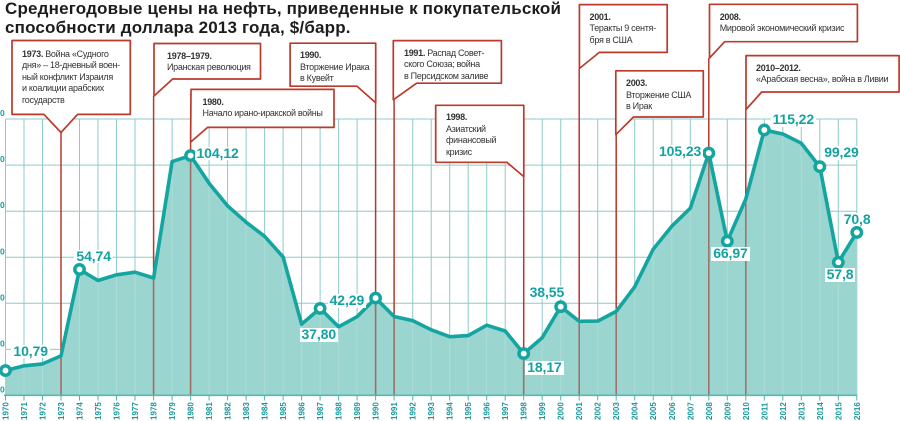 The width and height of the screenshot is (900, 421). Describe the element at coordinates (339, 411) in the screenshot. I see `svg-text: 1988` at that location.